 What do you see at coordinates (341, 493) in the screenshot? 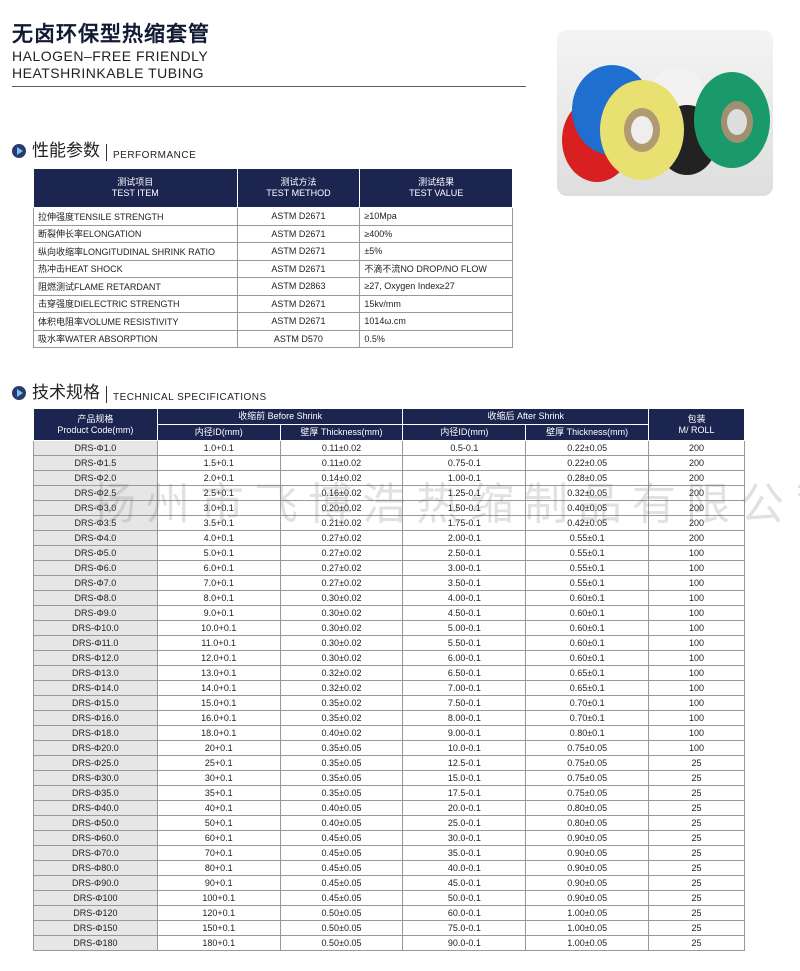
I see `table-cell: 0.16±0.02` at bounding box center [341, 493].